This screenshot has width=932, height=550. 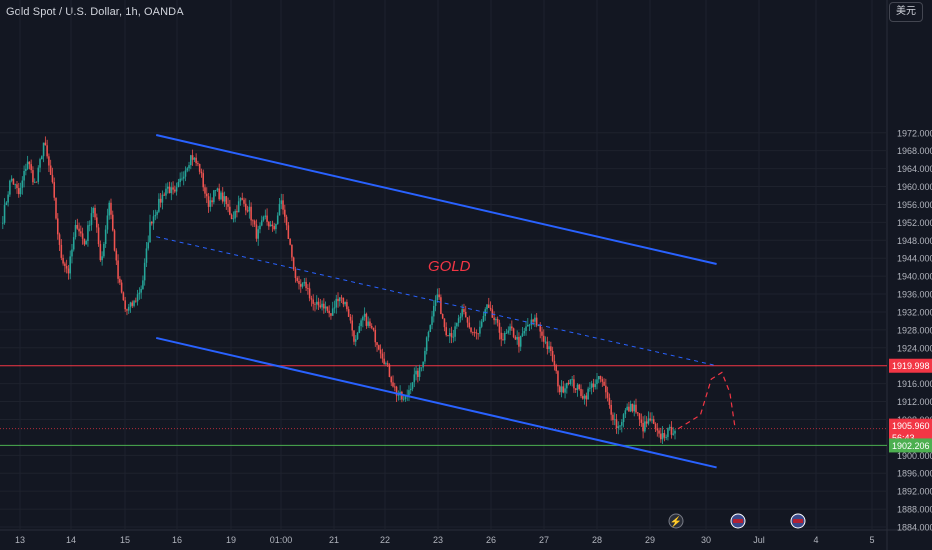 I want to click on y-tick-label: 1952.000, so click(x=914, y=223).